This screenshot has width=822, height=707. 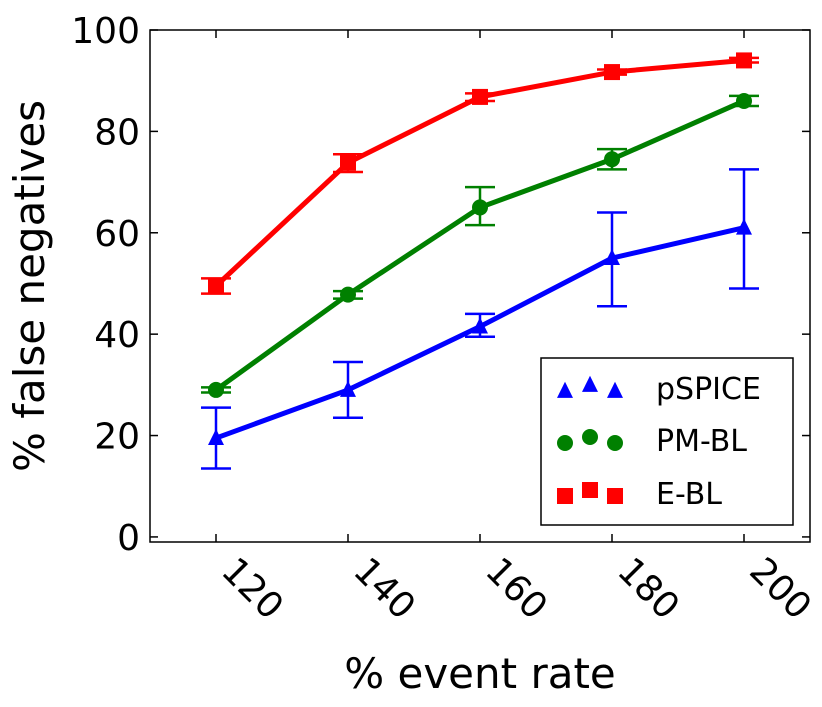 I want to click on y-tick-label: 60, so click(x=117, y=234).